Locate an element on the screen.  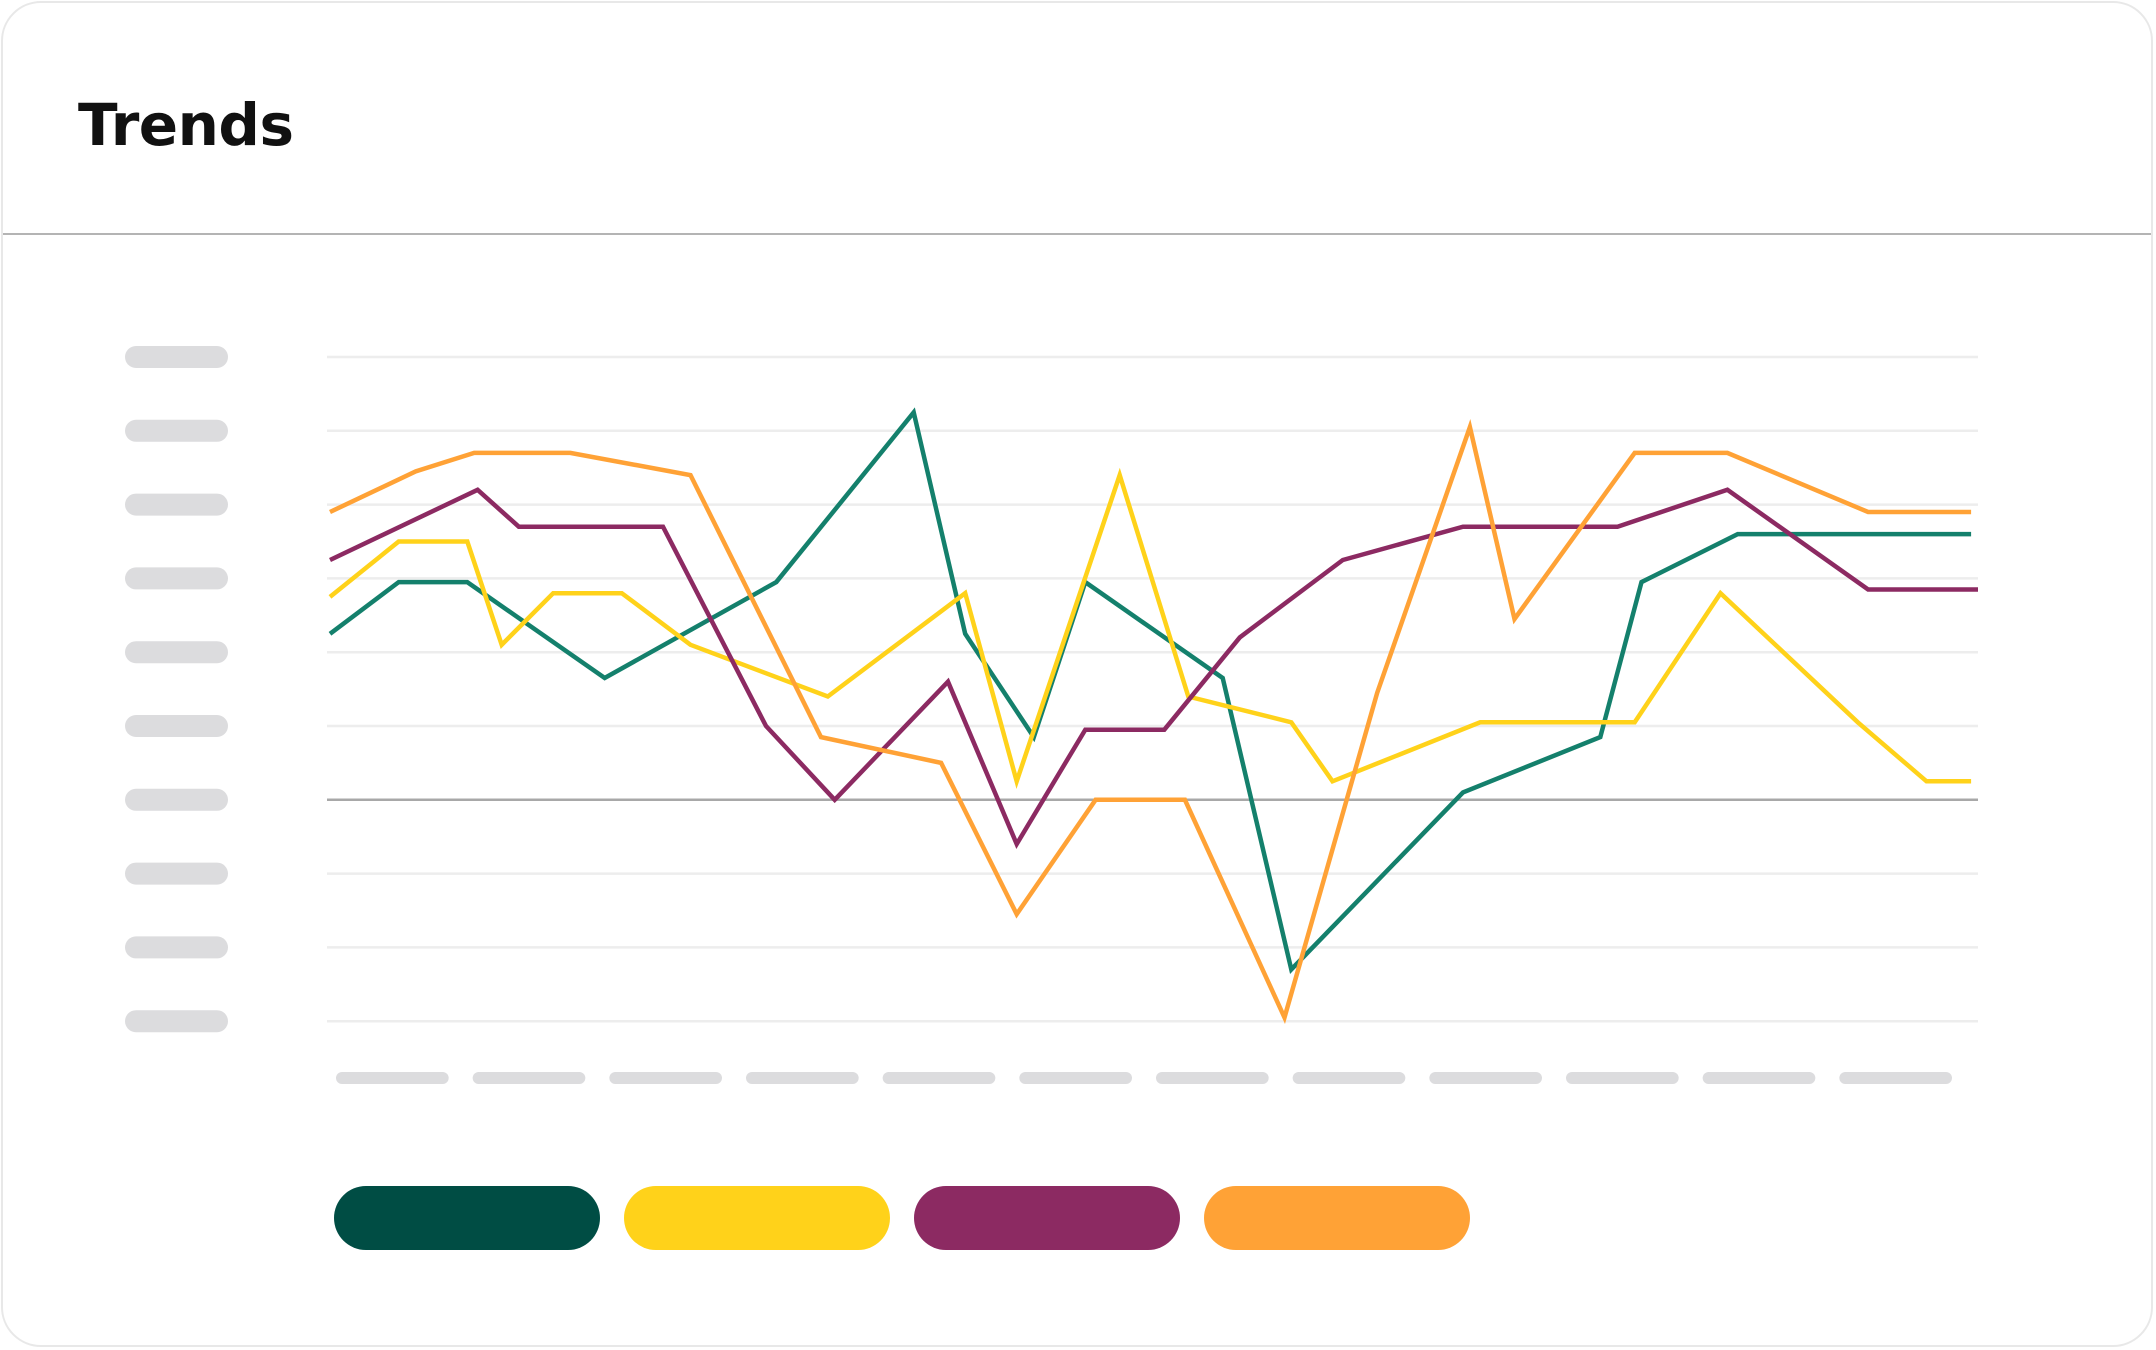
y-axis-tick-labels is located at coordinates (176, 689).